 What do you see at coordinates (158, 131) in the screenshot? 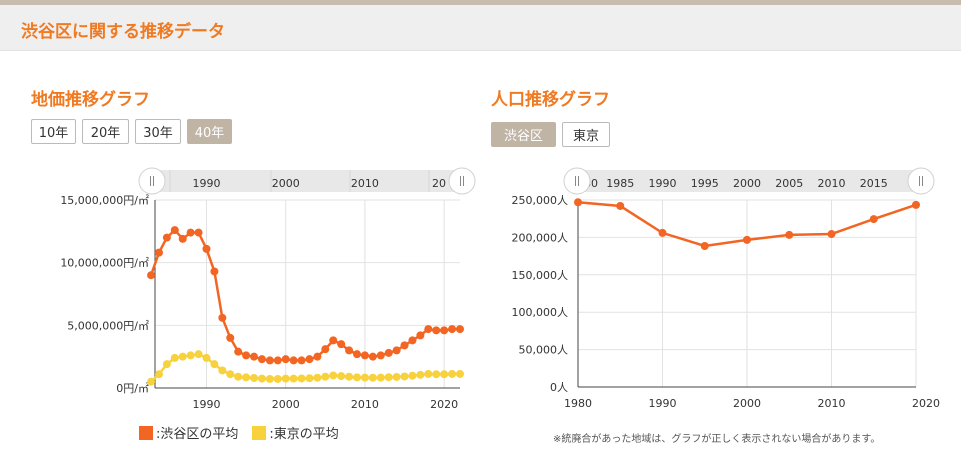
I see `range-30y-button: 30年` at bounding box center [158, 131].